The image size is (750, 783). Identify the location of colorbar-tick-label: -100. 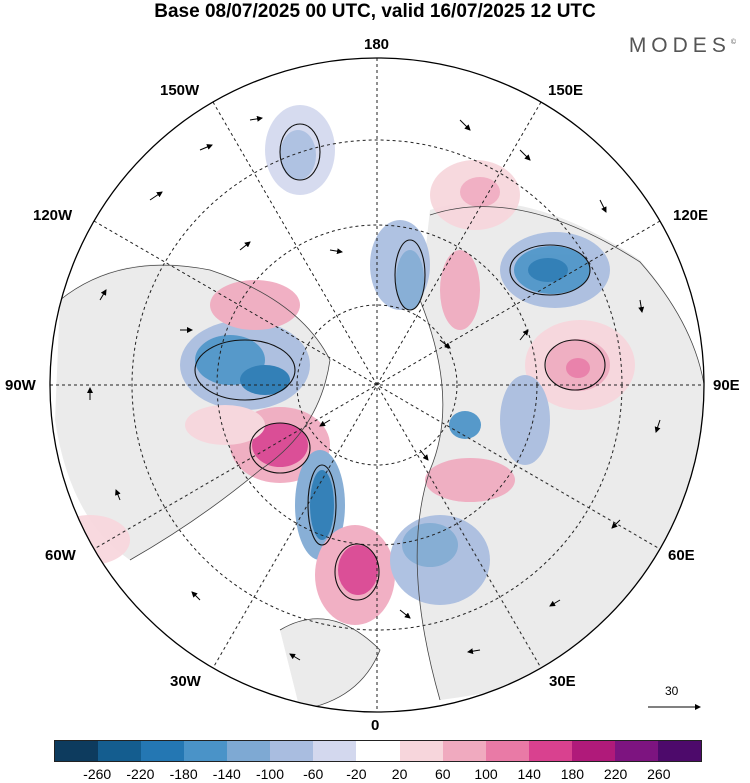
(270, 774).